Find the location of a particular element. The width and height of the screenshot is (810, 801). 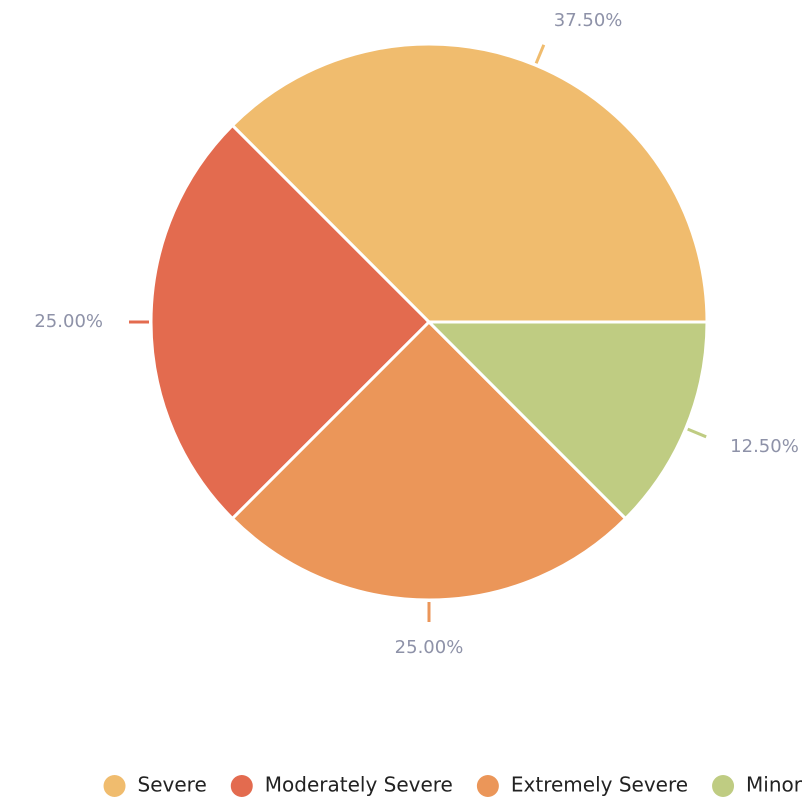

pie-slice is located at coordinates (567, 420).